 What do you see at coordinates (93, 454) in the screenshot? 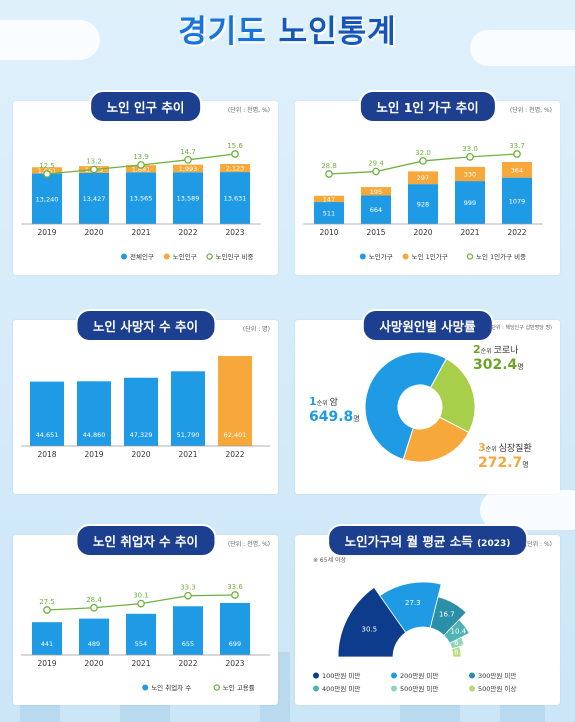
I see `x-tick-label: 2019` at bounding box center [93, 454].